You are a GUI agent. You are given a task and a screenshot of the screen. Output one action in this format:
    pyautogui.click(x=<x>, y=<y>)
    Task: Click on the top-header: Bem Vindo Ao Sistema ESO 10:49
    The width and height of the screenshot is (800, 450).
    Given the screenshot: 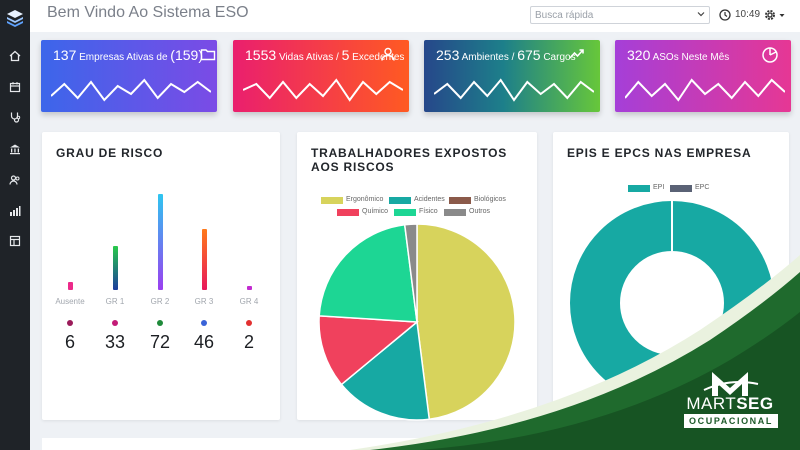 What is the action you would take?
    pyautogui.click(x=415, y=16)
    